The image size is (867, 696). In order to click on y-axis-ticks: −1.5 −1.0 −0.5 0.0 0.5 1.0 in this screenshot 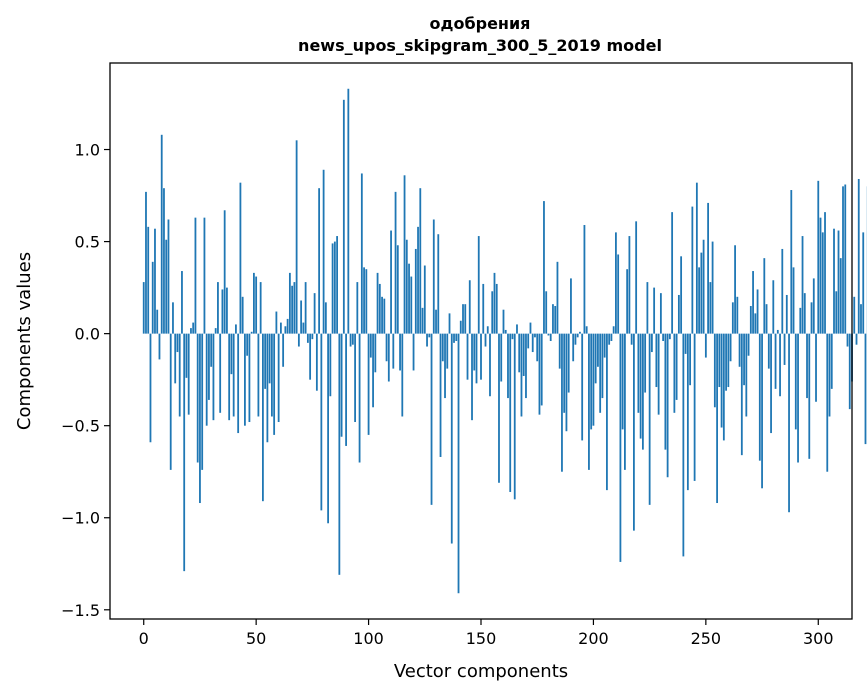, I will do `click(85, 380)`.